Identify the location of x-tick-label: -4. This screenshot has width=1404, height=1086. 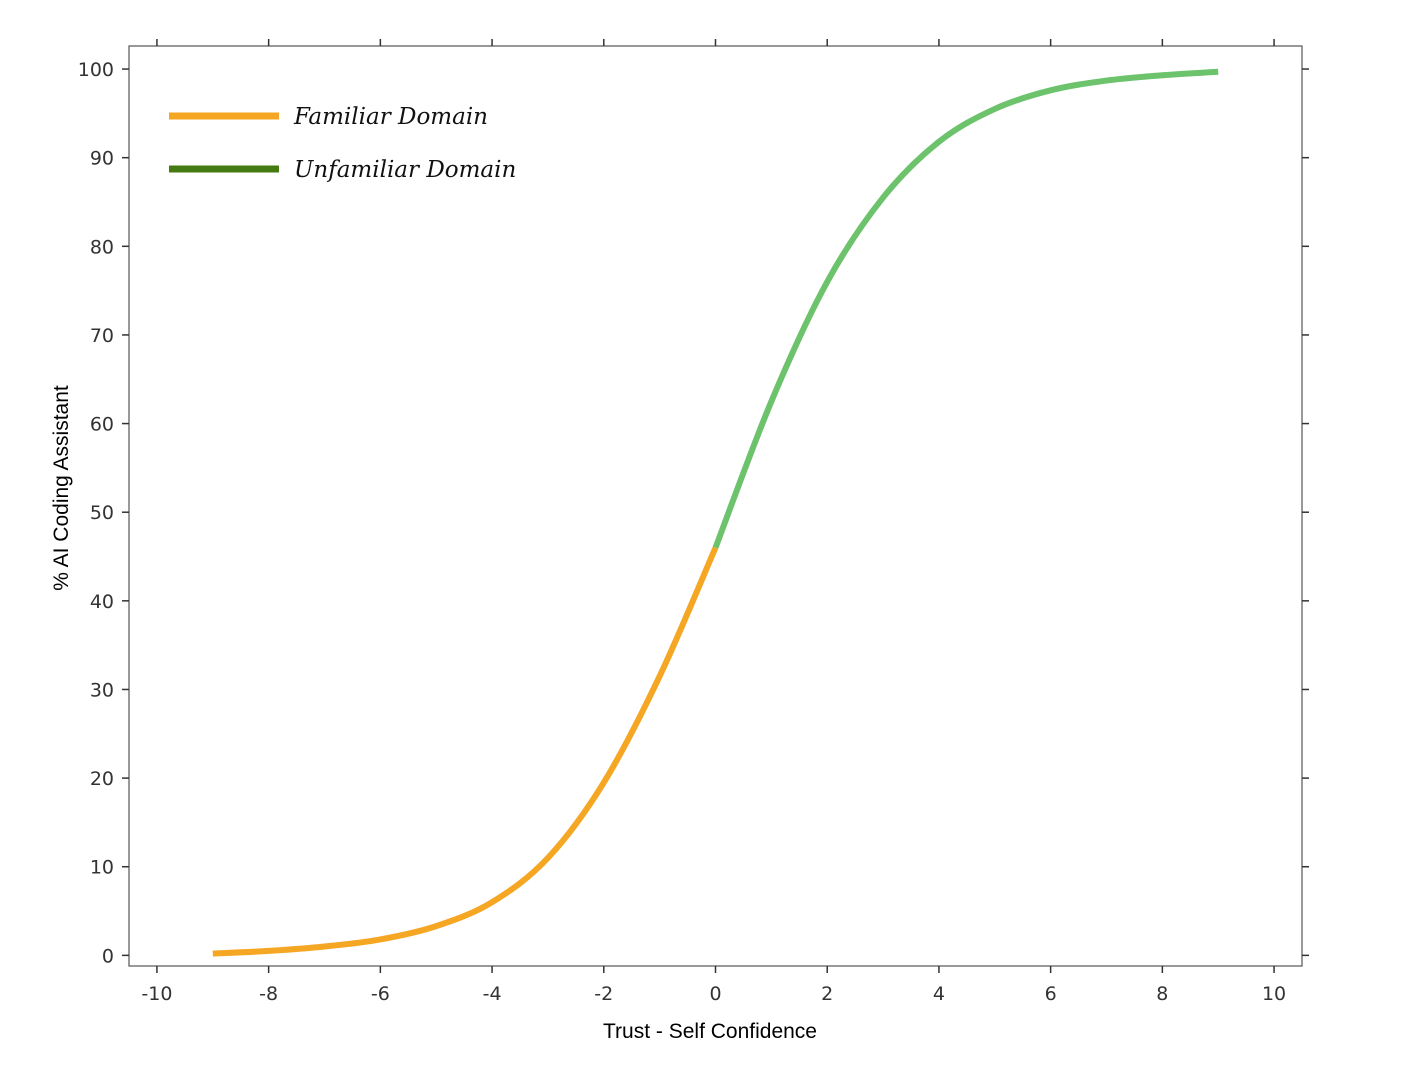
(492, 994).